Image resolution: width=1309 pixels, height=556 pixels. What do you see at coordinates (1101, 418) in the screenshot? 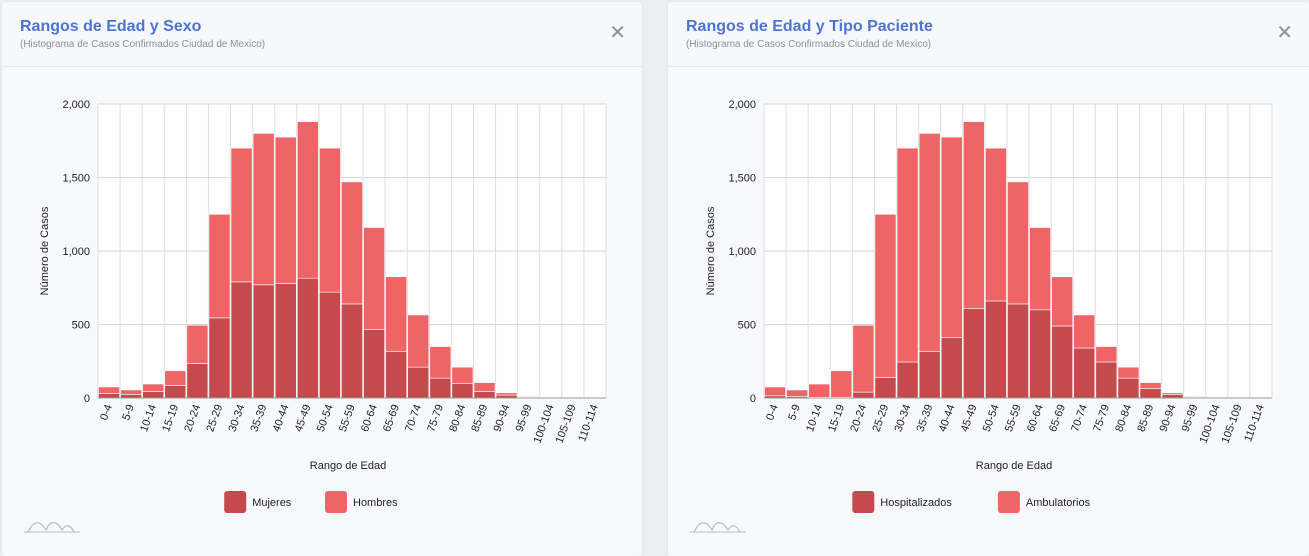
I see `x-tick-label: 75-79` at bounding box center [1101, 418].